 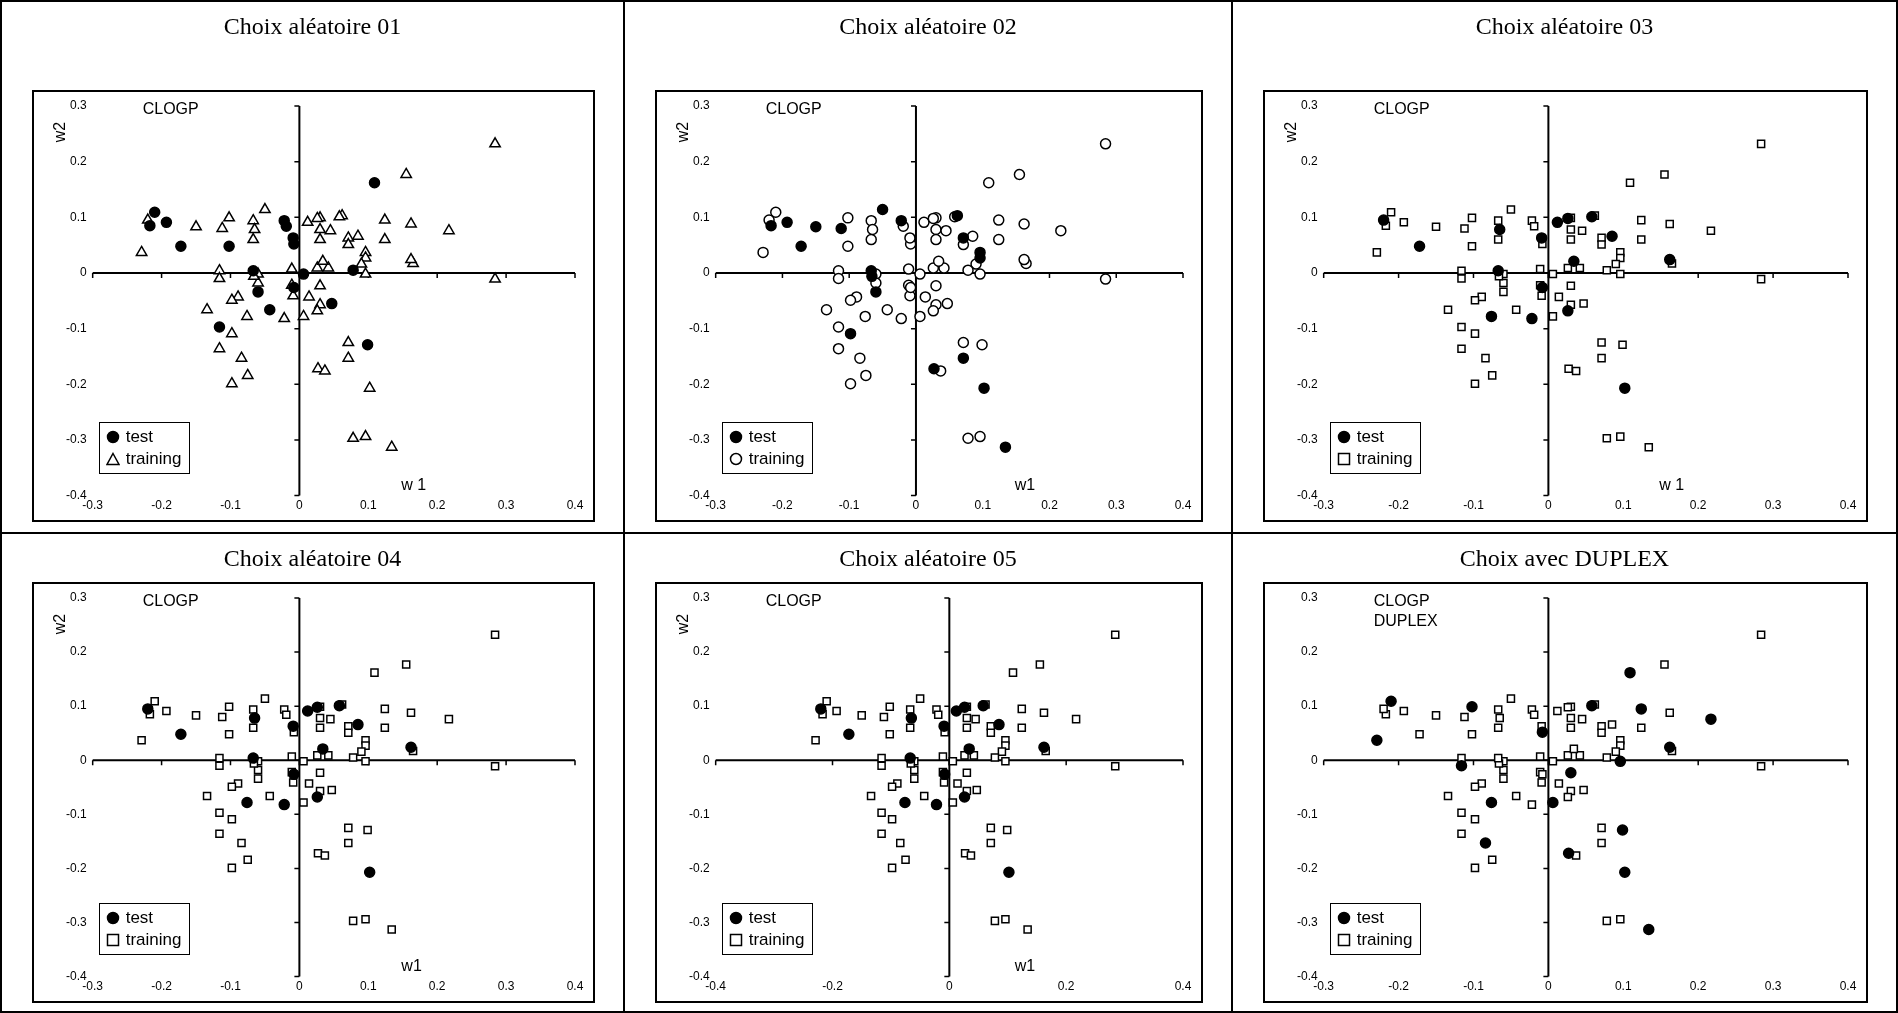 What do you see at coordinates (1406, 621) in the screenshot?
I see `annotation: DUPLEX` at bounding box center [1406, 621].